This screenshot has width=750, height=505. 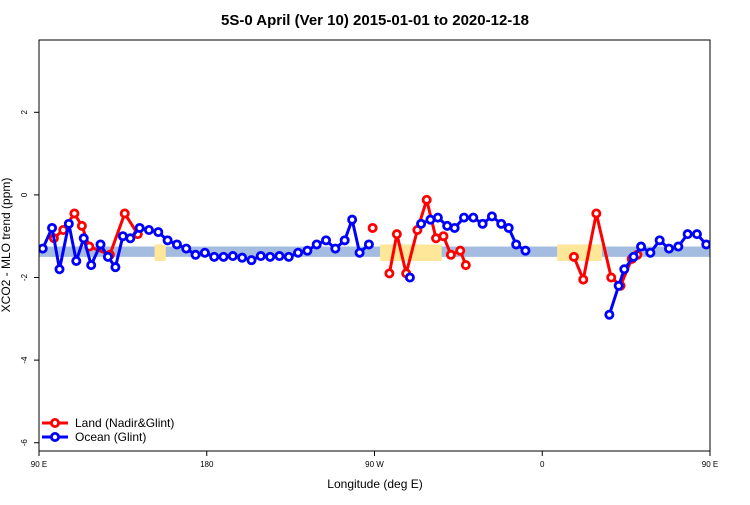 What do you see at coordinates (374, 484) in the screenshot?
I see `x-axis-label: Longitude (deg E)` at bounding box center [374, 484].